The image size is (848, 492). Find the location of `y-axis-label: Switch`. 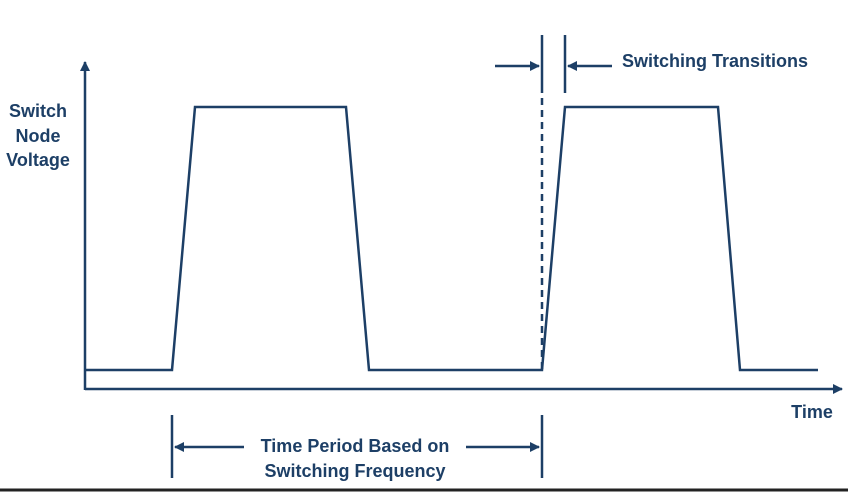

y-axis-label: Switch is located at coordinates (38, 111).